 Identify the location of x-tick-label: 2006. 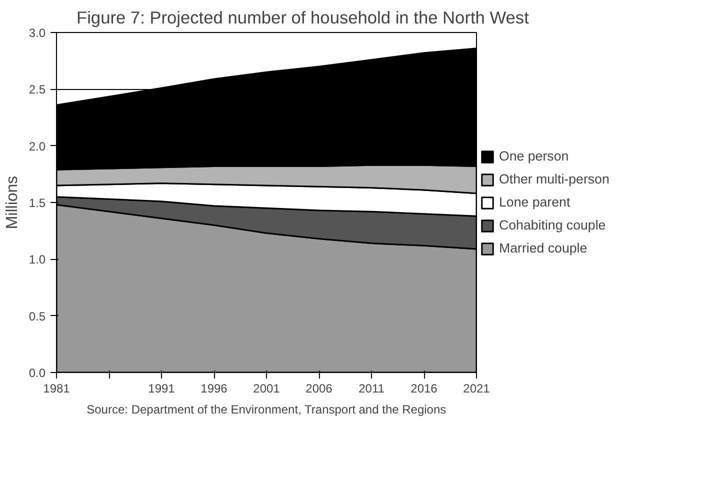
(319, 389).